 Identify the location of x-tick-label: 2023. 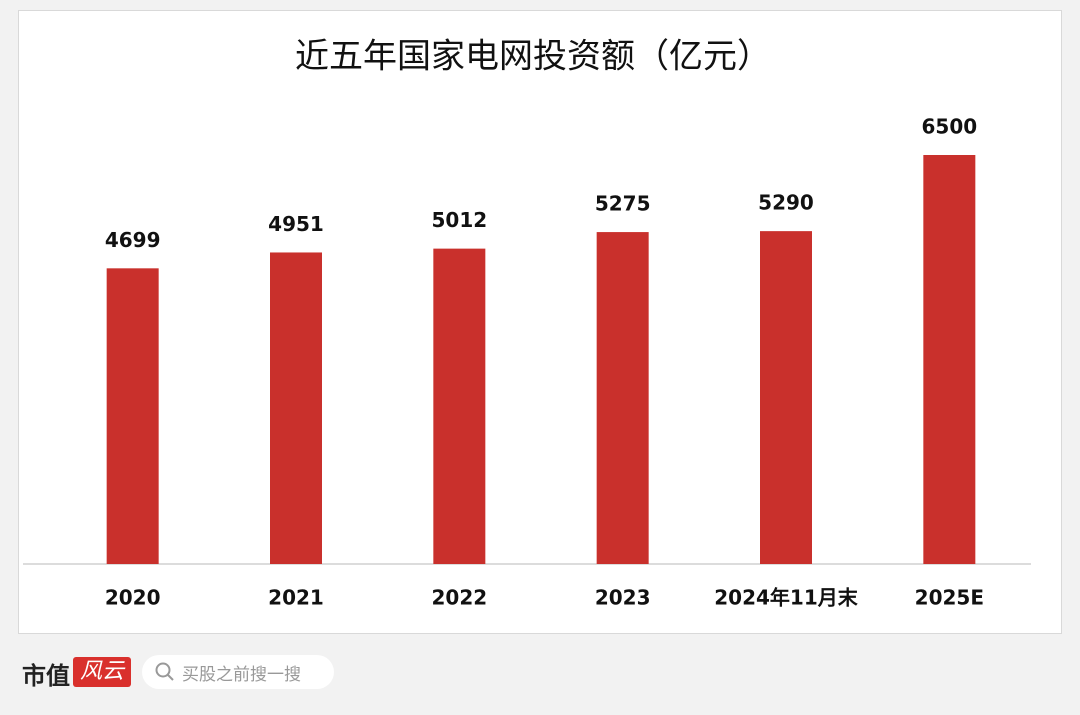
(623, 598).